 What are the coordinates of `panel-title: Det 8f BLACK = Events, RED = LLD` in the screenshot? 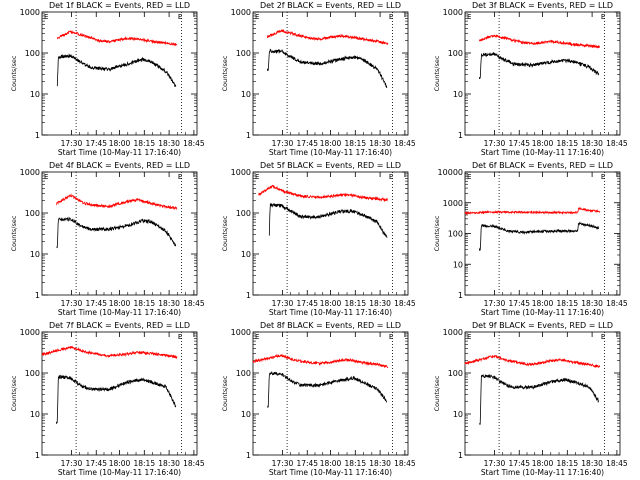 It's located at (330, 325).